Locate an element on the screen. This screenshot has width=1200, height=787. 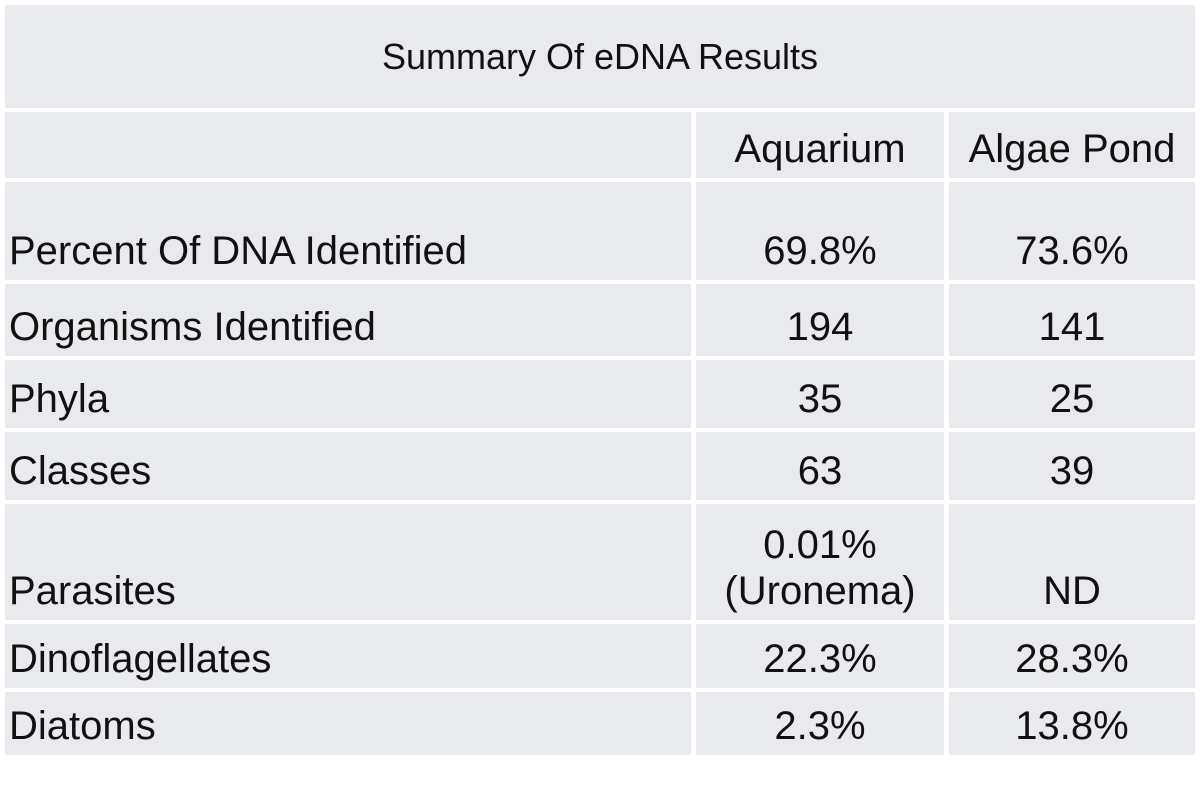
row-label: Diatoms is located at coordinates (348, 723).